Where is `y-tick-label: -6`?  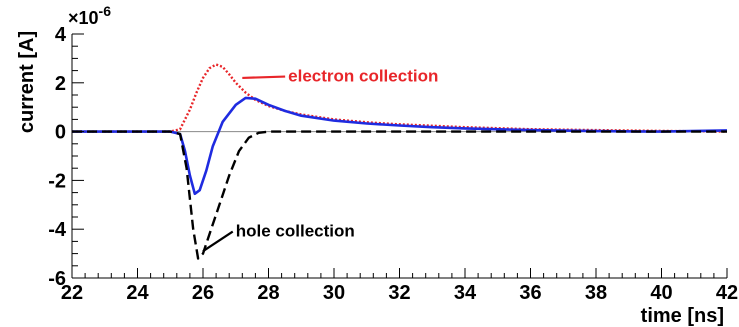
y-tick-label: -6 is located at coordinates (57, 279).